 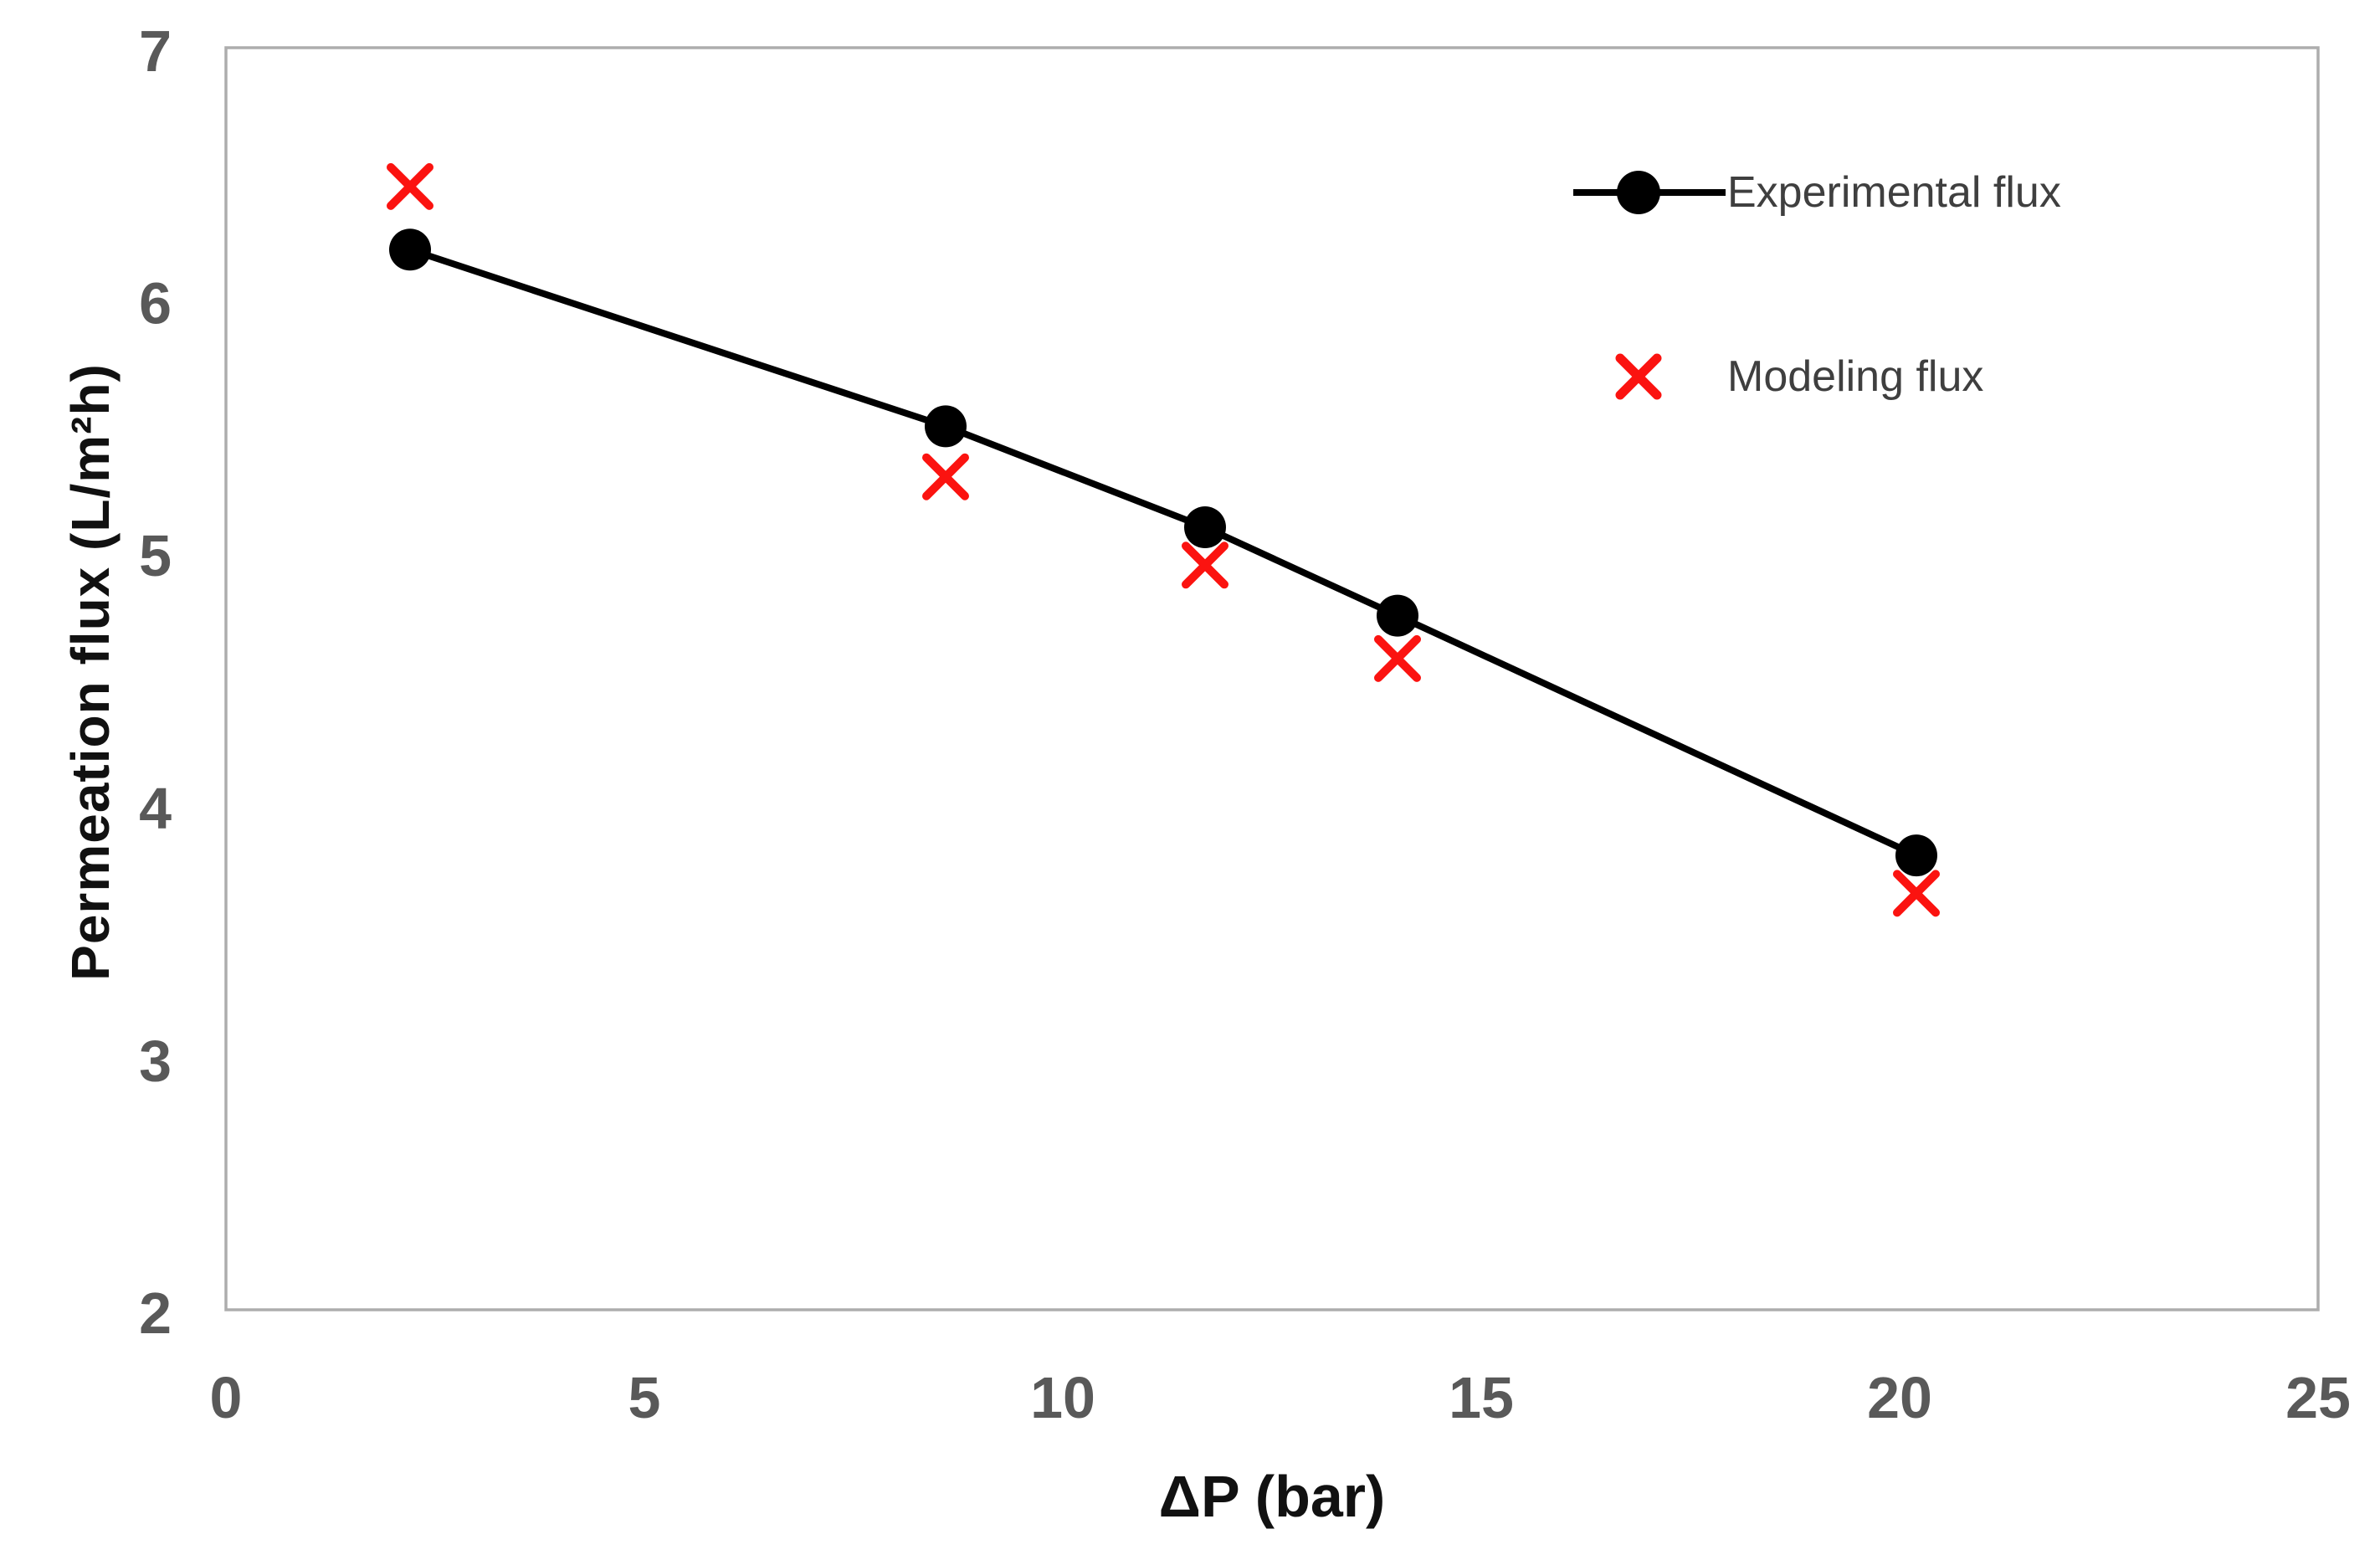 I want to click on legend-x-sample, so click(x=1638, y=376).